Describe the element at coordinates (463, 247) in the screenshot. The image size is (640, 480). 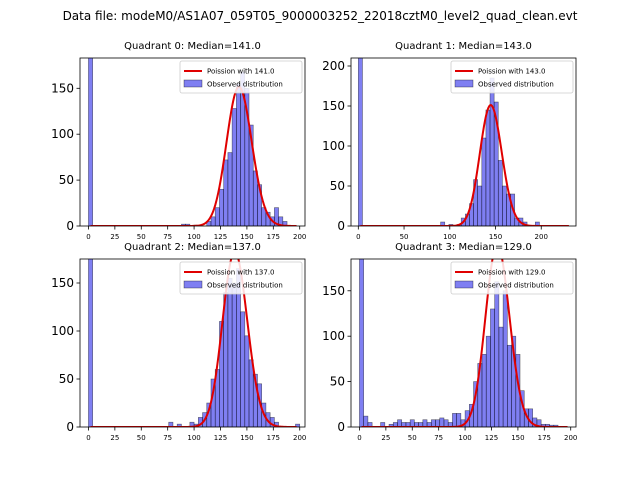
I see `subplot-title: Quadrant 3: Median=129.0` at that location.